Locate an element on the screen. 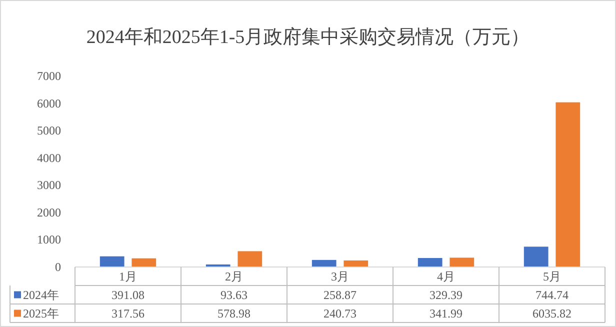 This screenshot has height=327, width=616. data-label: 744.74 is located at coordinates (552, 295).